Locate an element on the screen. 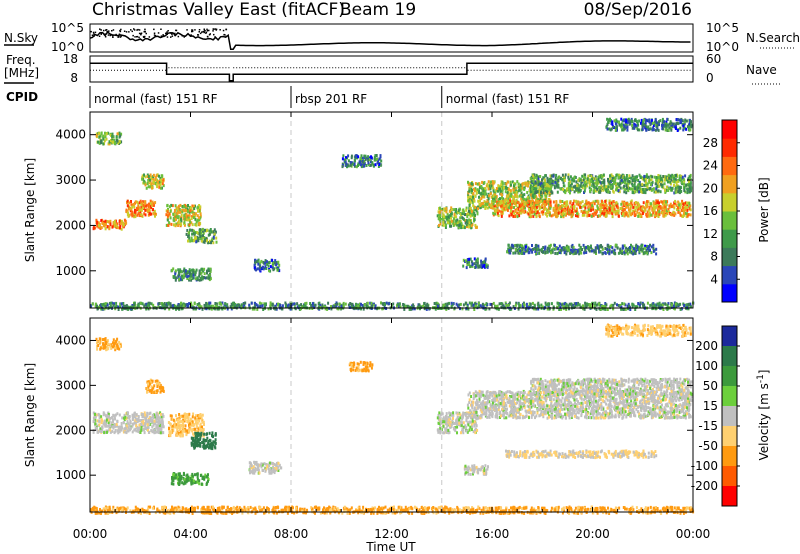  nsky-panel: N.Sky 10^5 10^0 10^5 10^0 N.Search is located at coordinates (402, 37).